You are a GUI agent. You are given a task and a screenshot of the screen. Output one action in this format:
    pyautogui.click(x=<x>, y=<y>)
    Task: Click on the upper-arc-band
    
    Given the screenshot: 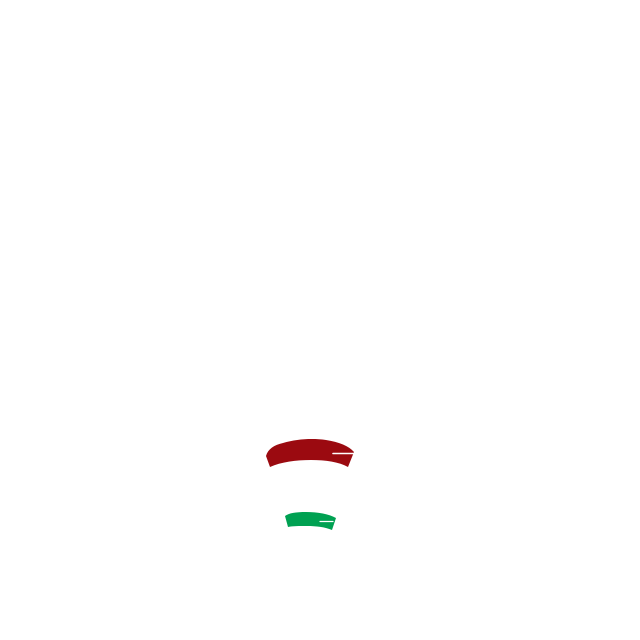 What is the action you would take?
    pyautogui.click(x=310, y=453)
    